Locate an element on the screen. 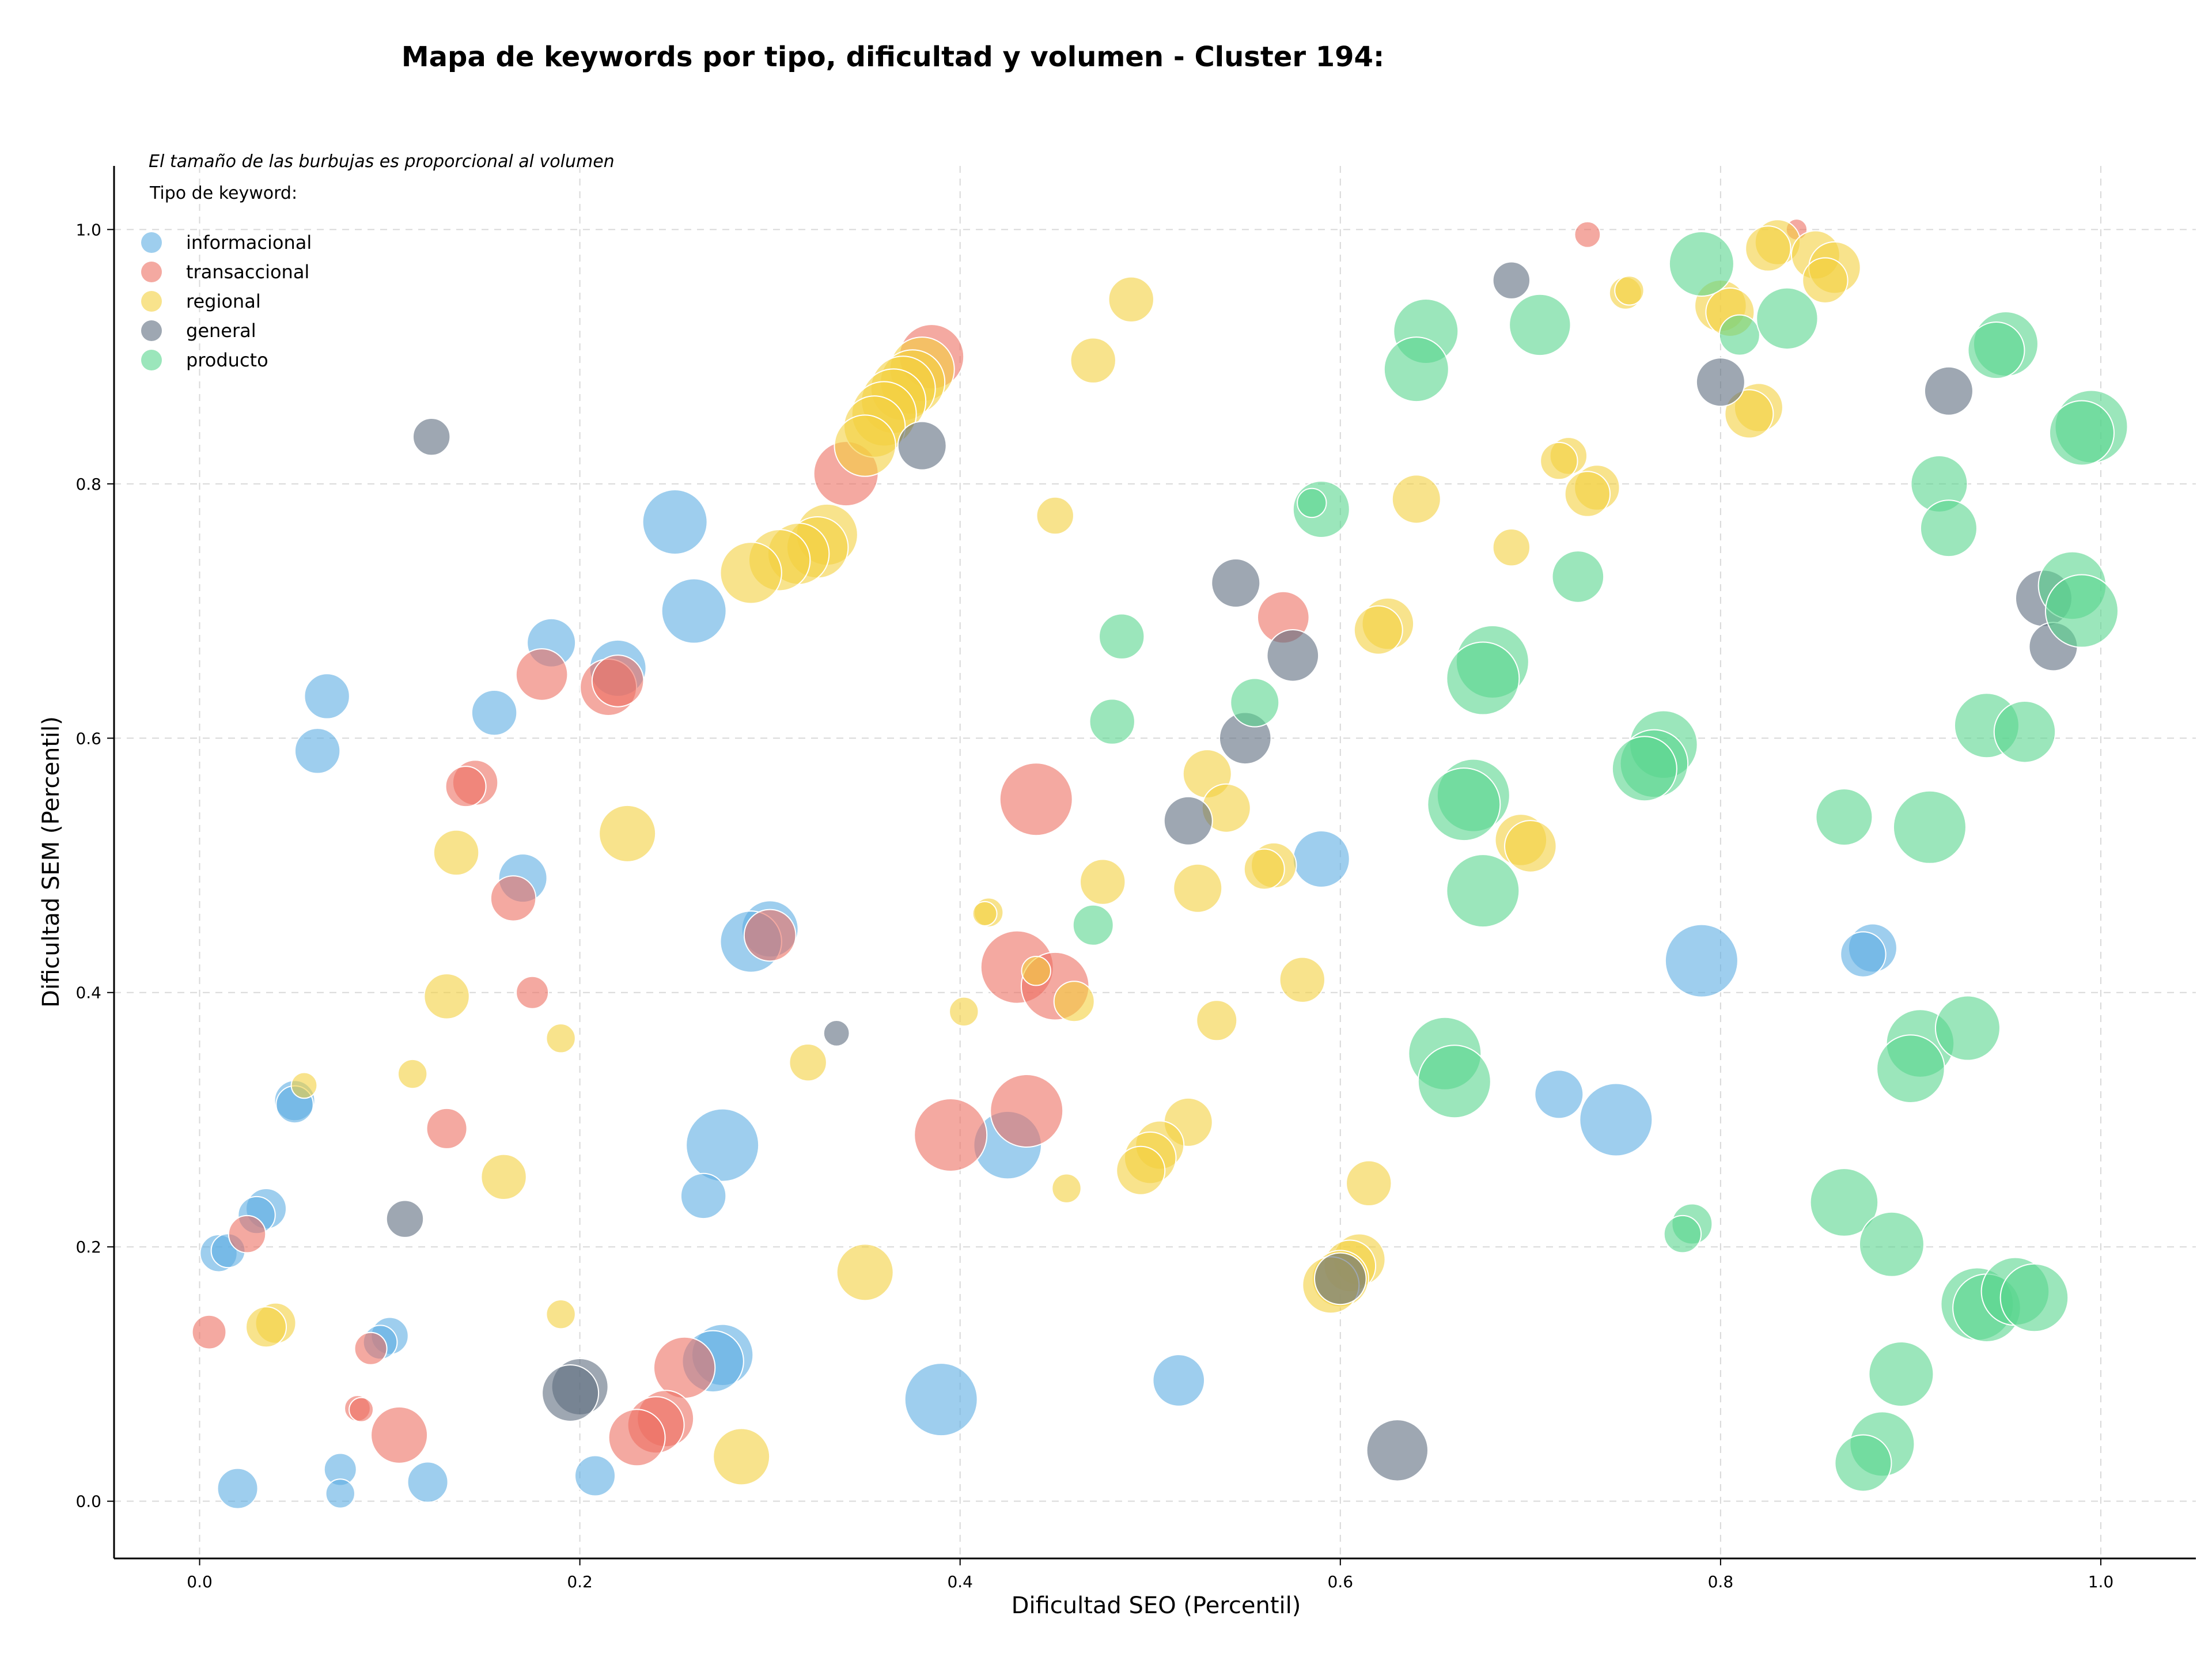  x-tick-label: 0.0 is located at coordinates (200, 1581).